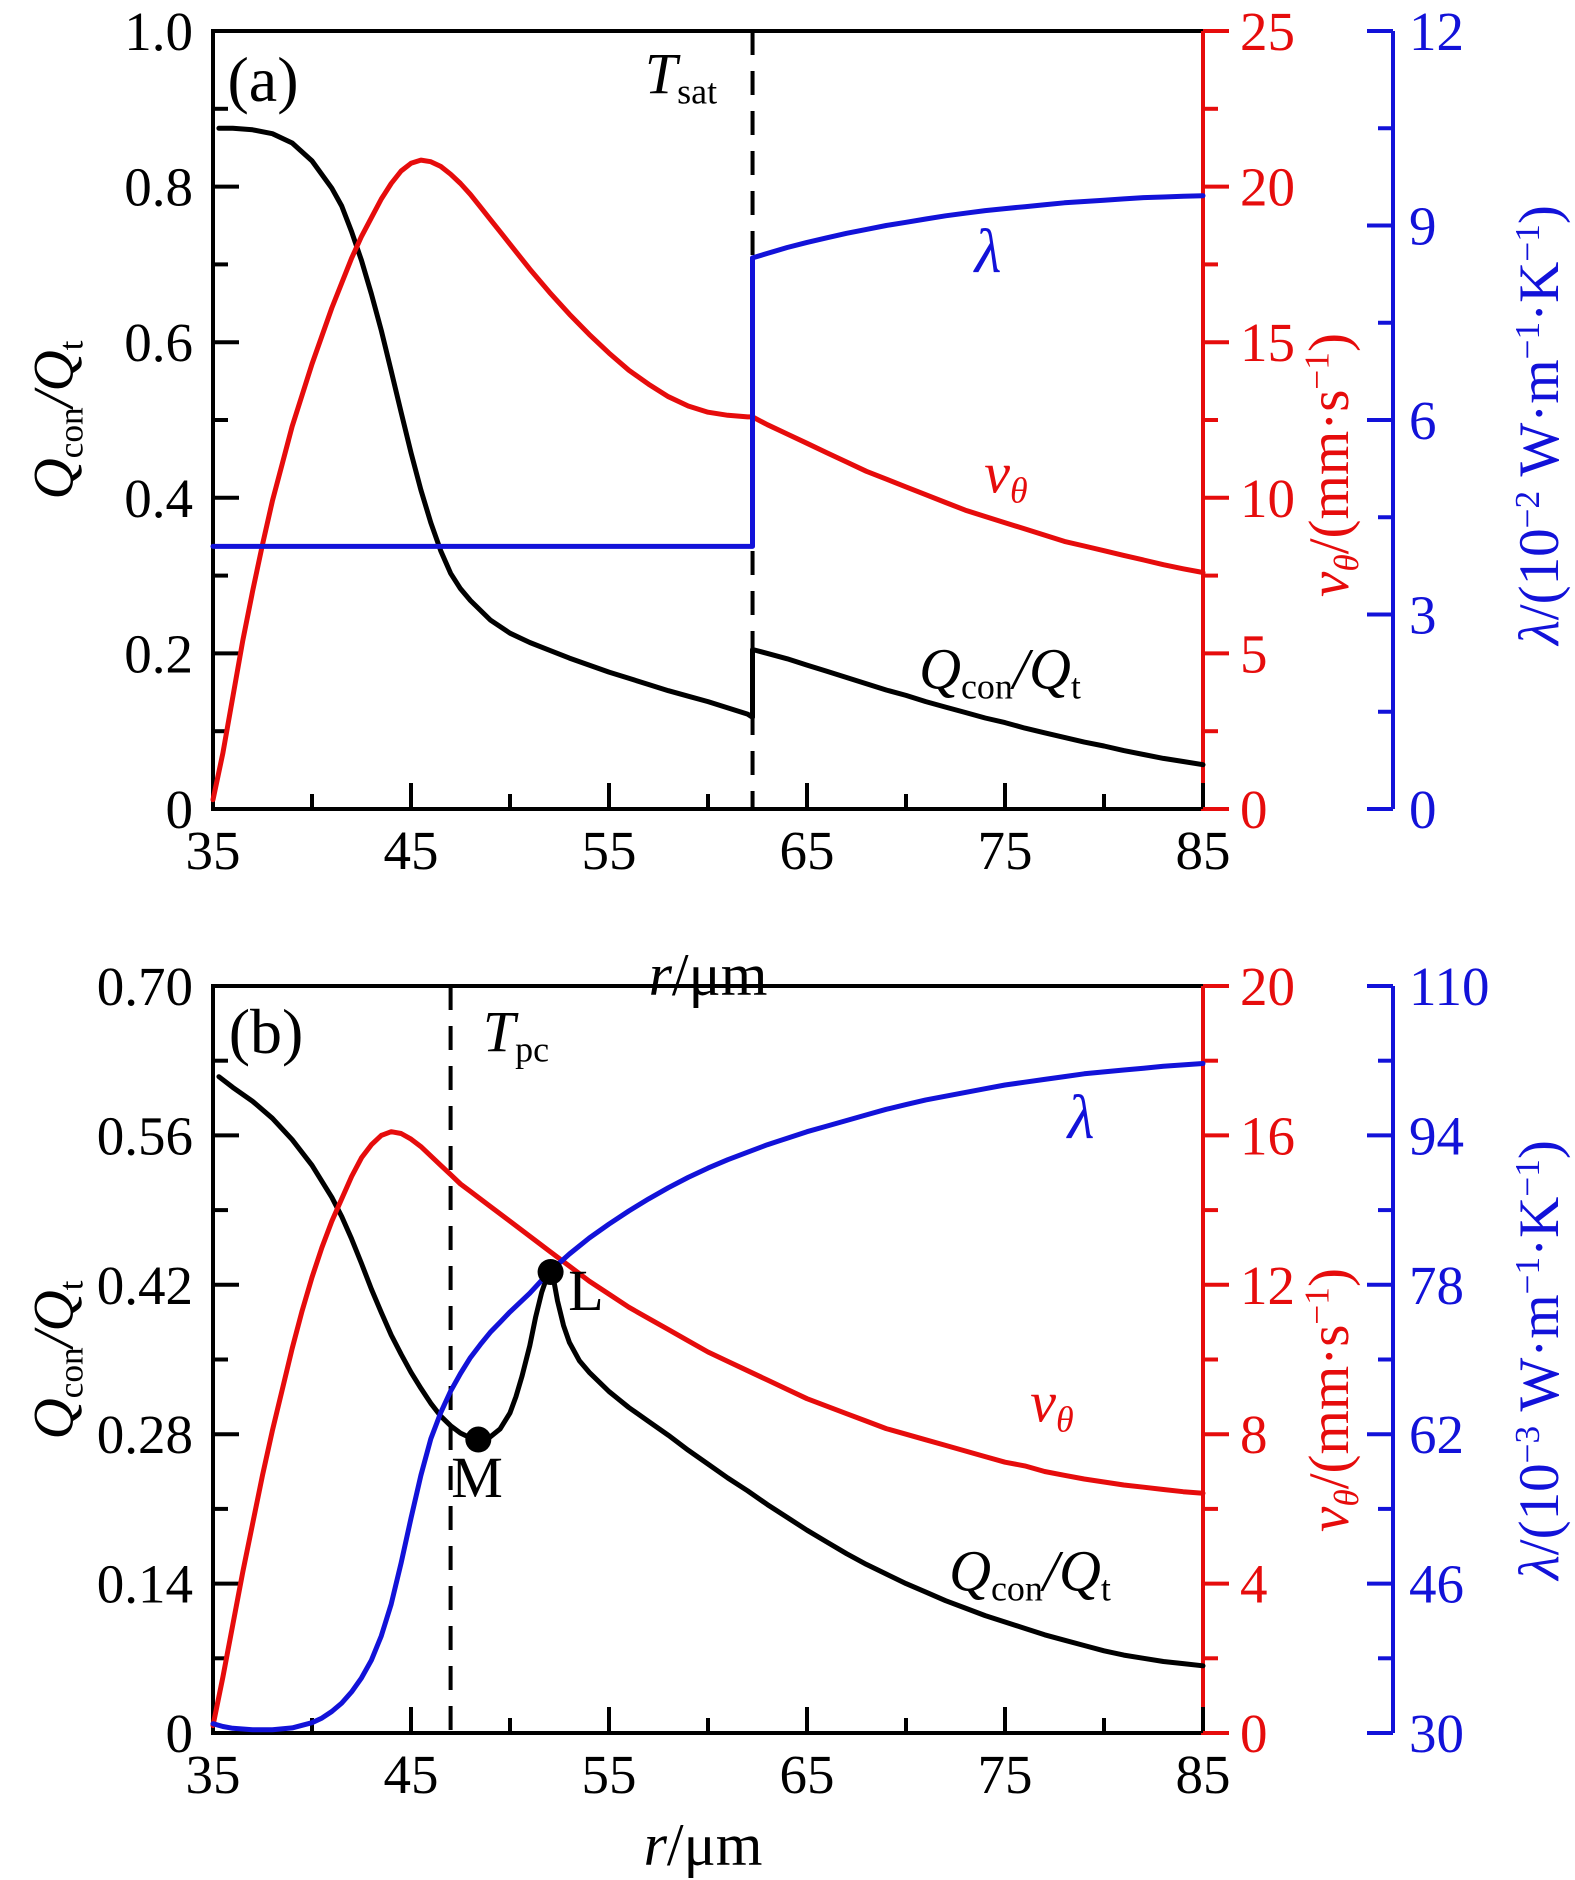 The image size is (1575, 1880). Describe the element at coordinates (145, 1434) in the screenshot. I see `left-tick-label: 0.28` at that location.